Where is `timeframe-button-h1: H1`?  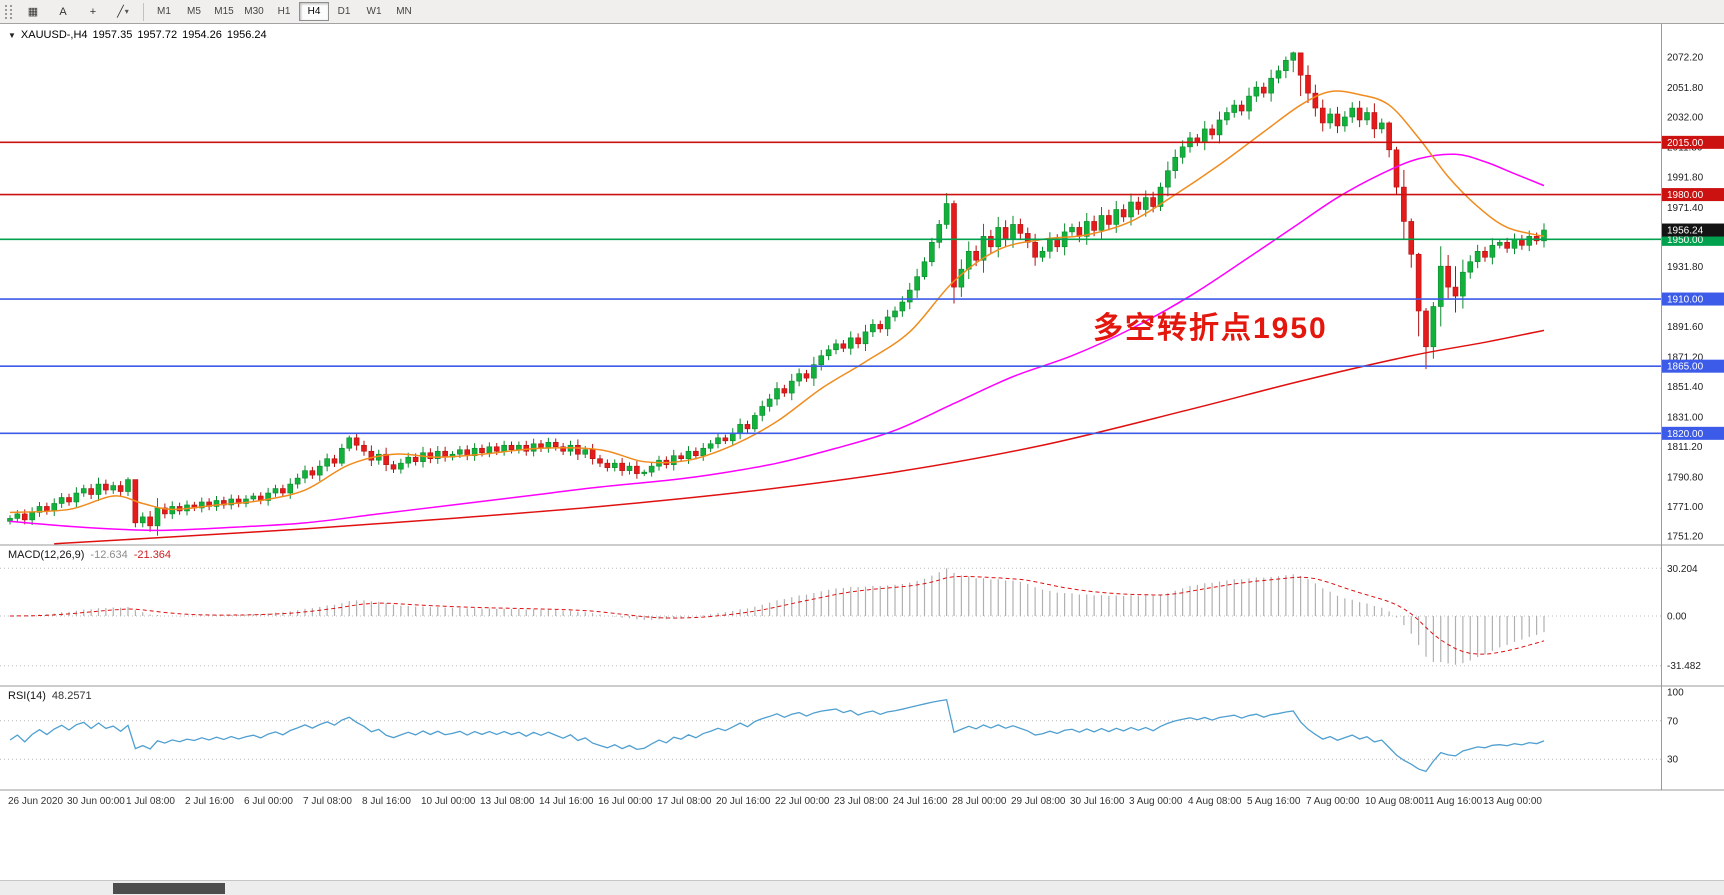 timeframe-button-h1: H1 is located at coordinates (284, 11).